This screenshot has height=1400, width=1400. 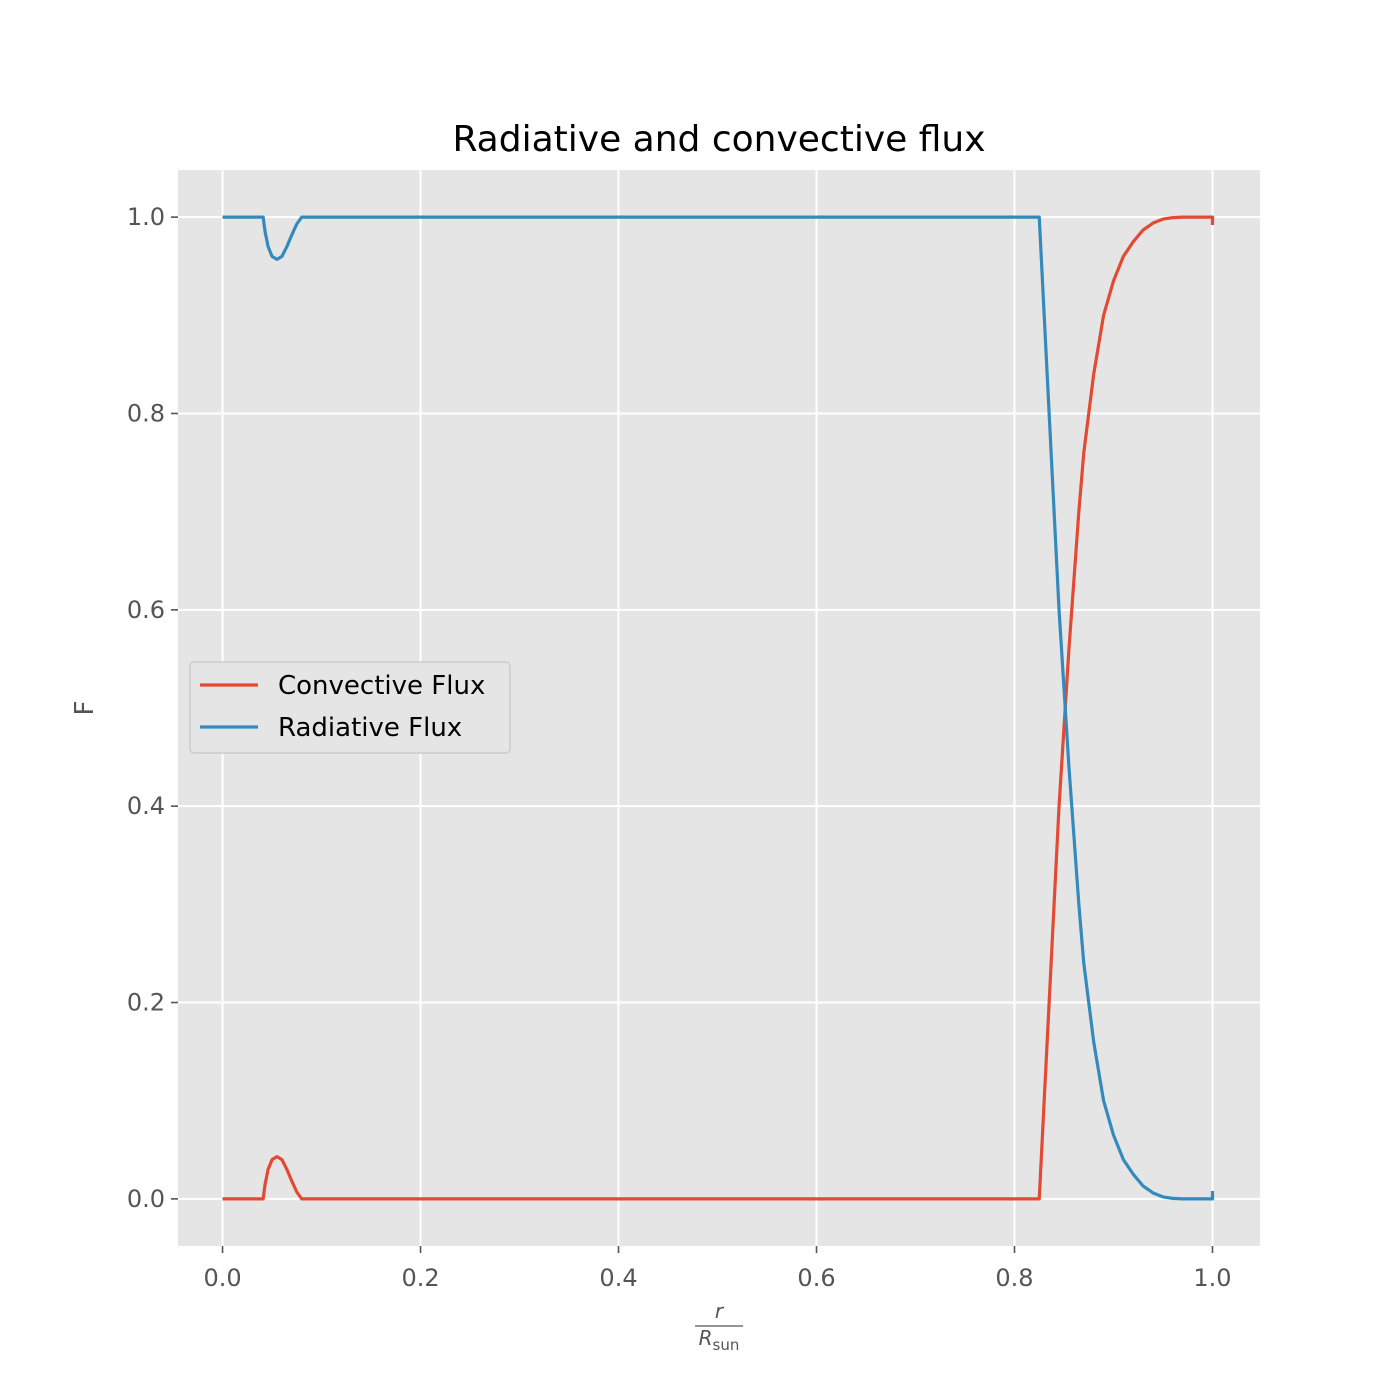 What do you see at coordinates (146, 1199) in the screenshot?
I see `y-tick-label: 0.0` at bounding box center [146, 1199].